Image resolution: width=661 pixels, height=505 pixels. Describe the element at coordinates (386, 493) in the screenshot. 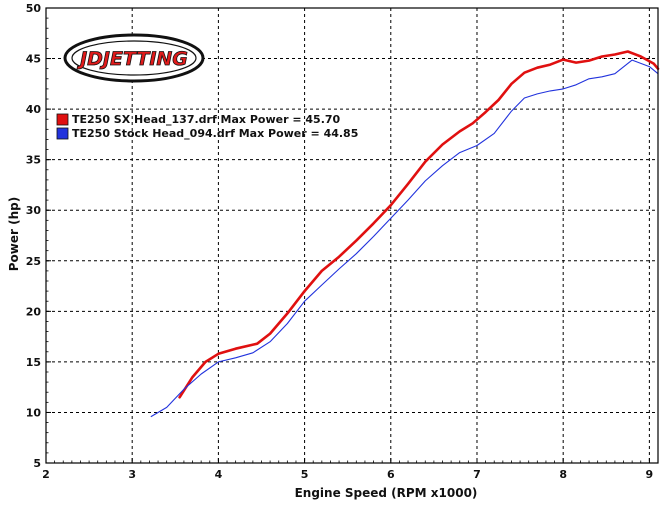

I see `x-axis-title: Engine Speed (RPM x1000)` at that location.